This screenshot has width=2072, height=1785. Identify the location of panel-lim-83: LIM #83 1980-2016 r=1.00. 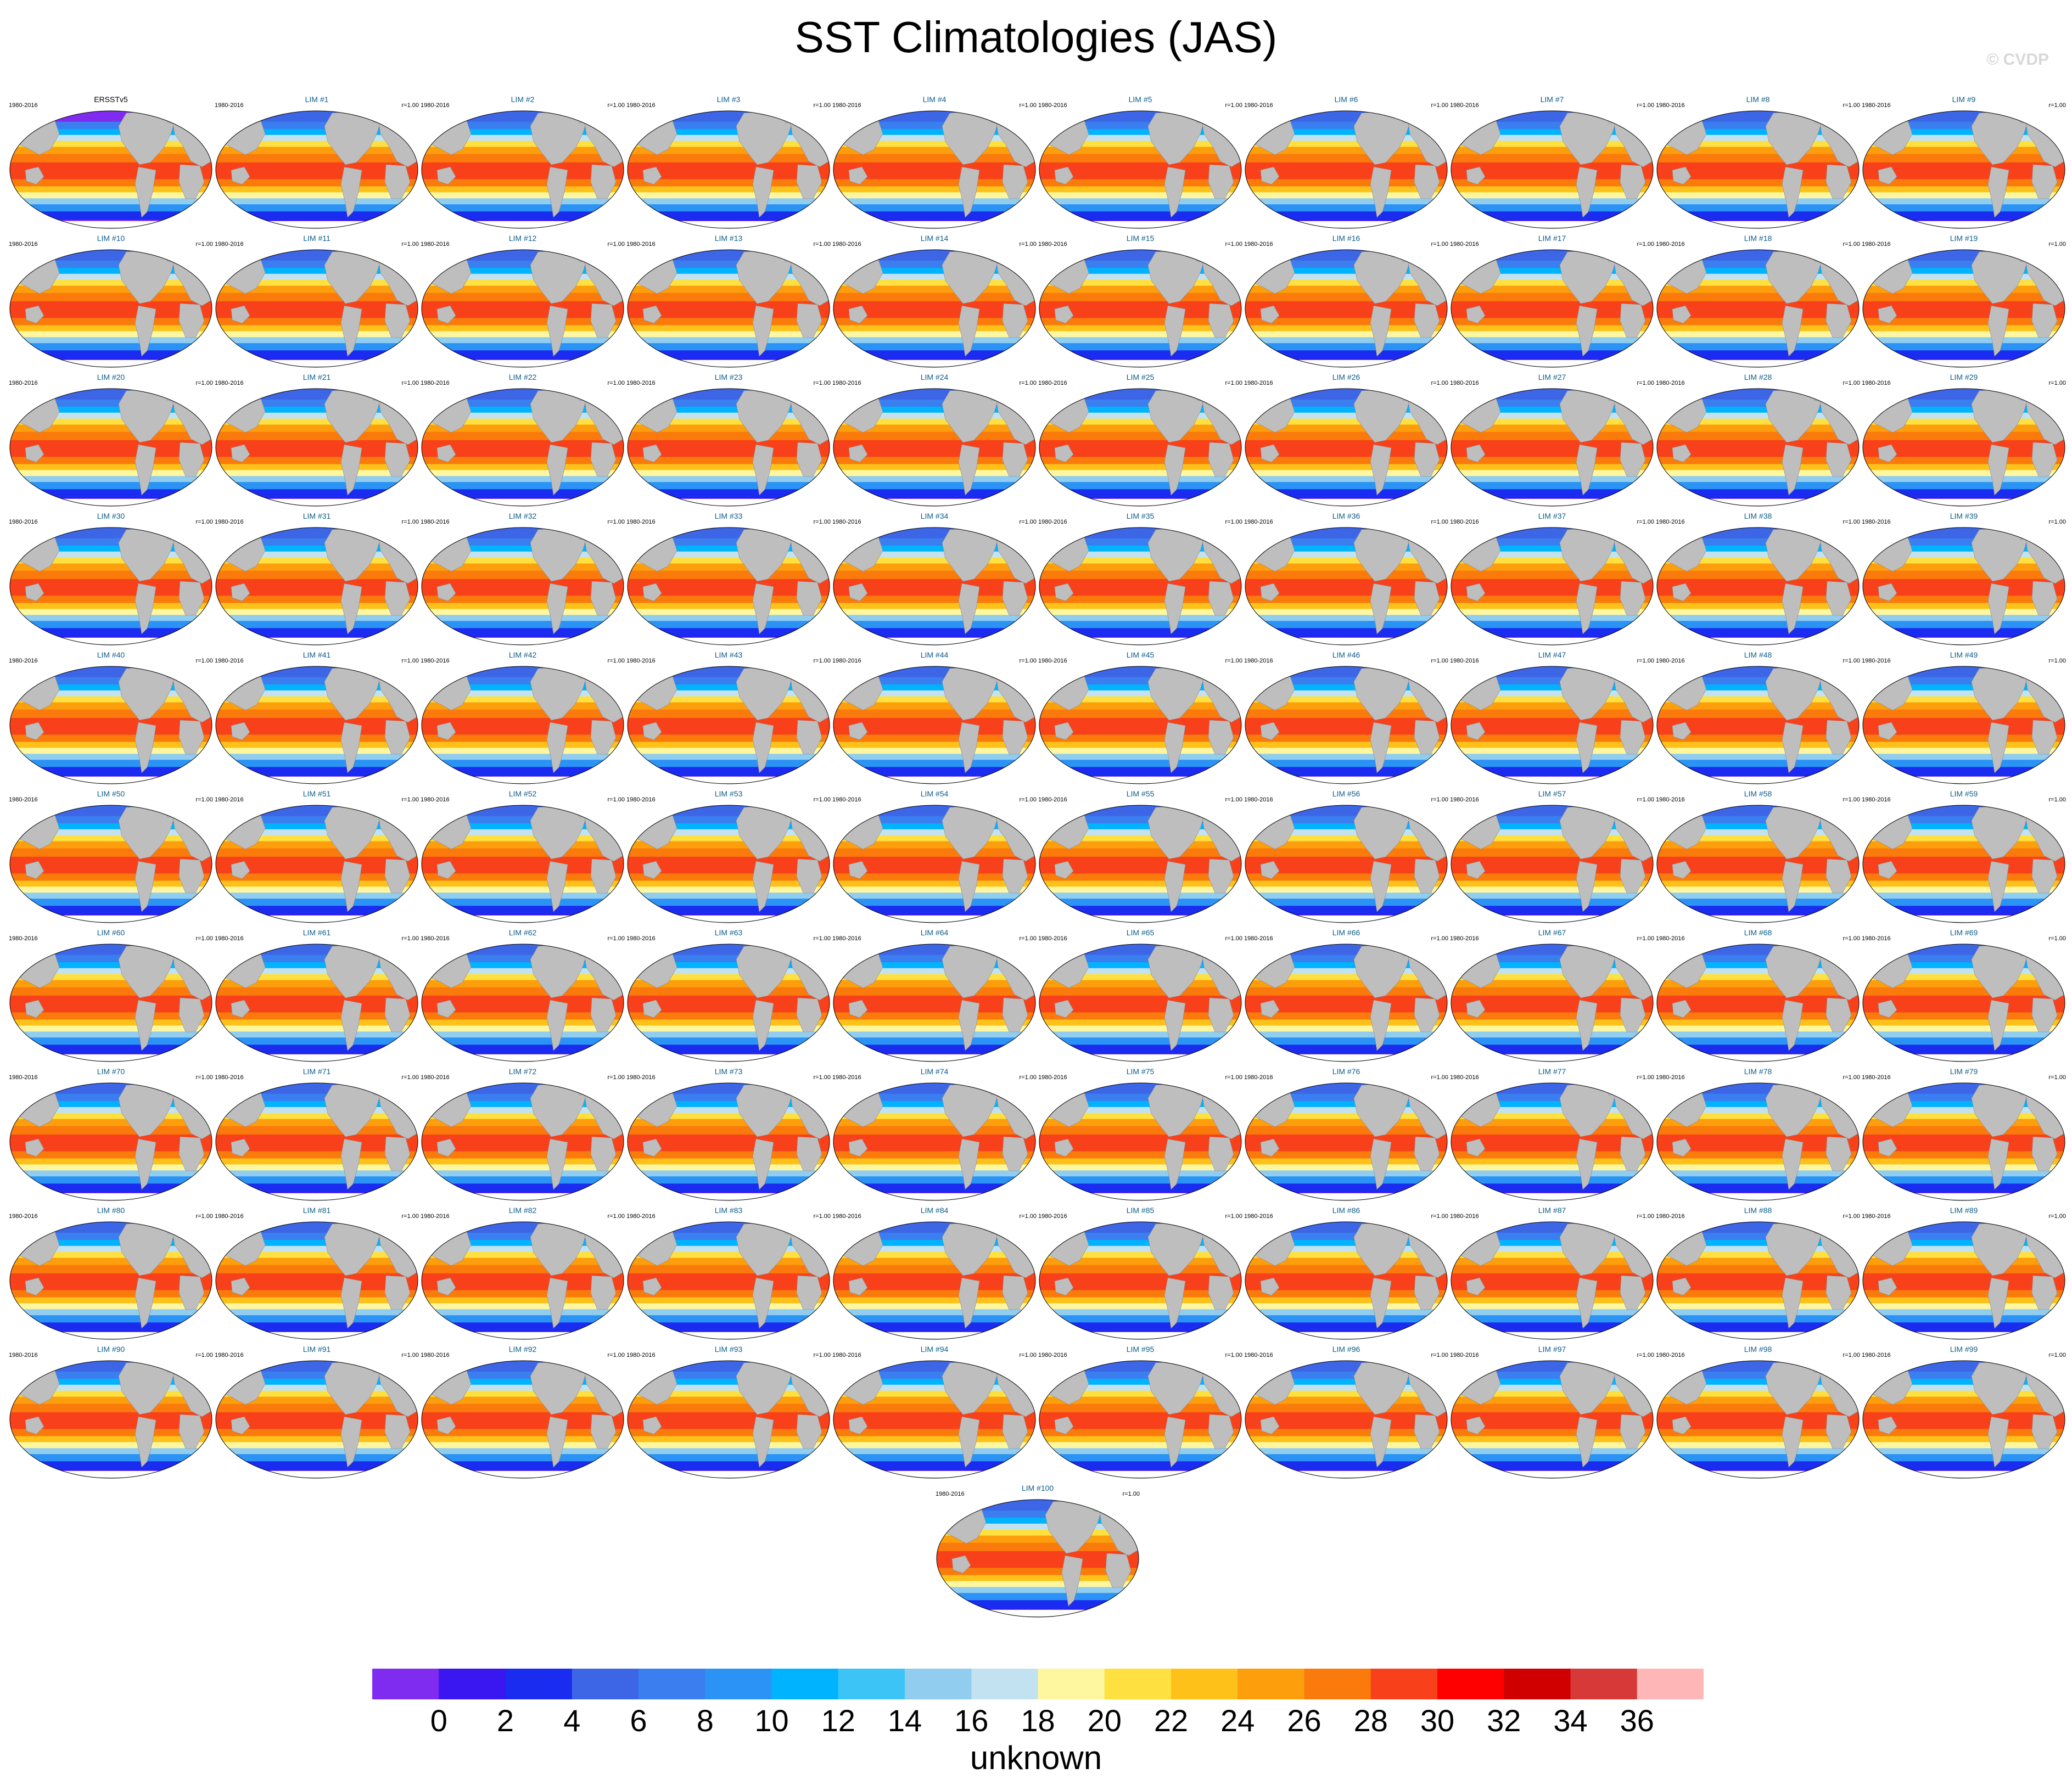
(728, 1274).